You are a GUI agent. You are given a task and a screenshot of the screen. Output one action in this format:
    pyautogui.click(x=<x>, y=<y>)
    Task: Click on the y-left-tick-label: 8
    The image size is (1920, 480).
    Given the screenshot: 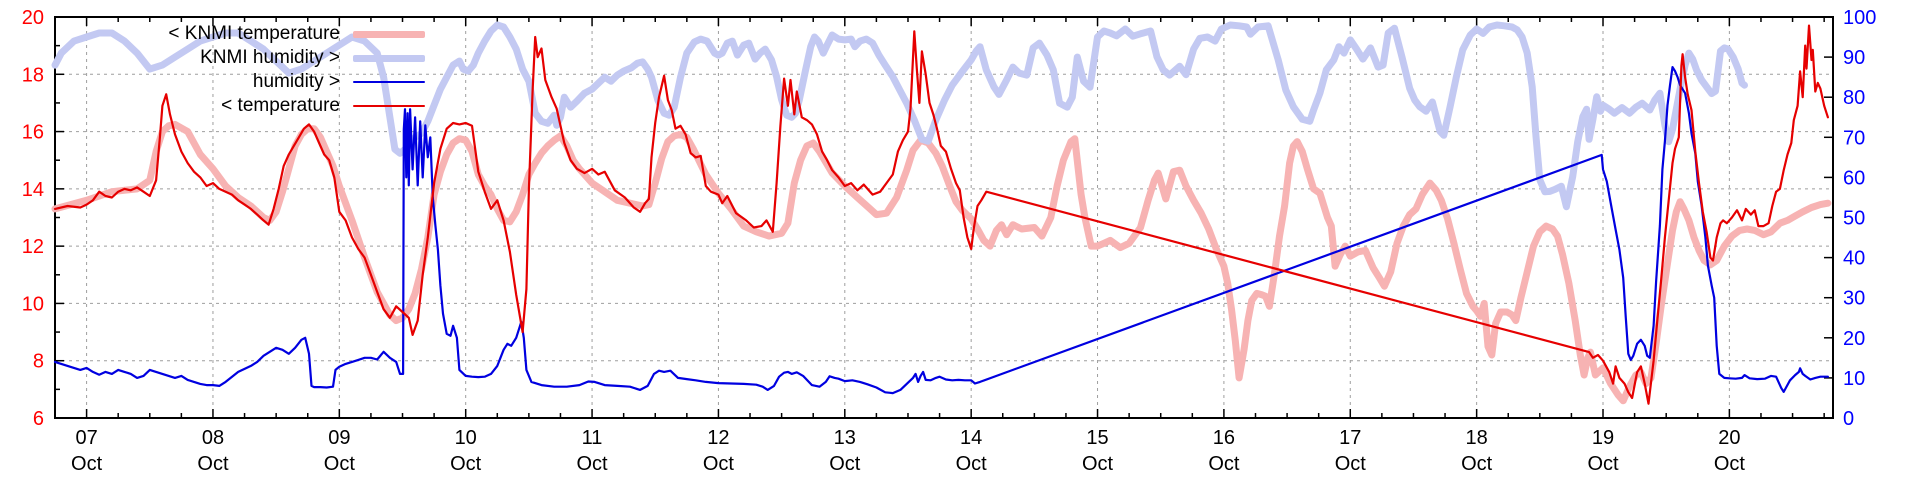 What is the action you would take?
    pyautogui.click(x=38, y=362)
    